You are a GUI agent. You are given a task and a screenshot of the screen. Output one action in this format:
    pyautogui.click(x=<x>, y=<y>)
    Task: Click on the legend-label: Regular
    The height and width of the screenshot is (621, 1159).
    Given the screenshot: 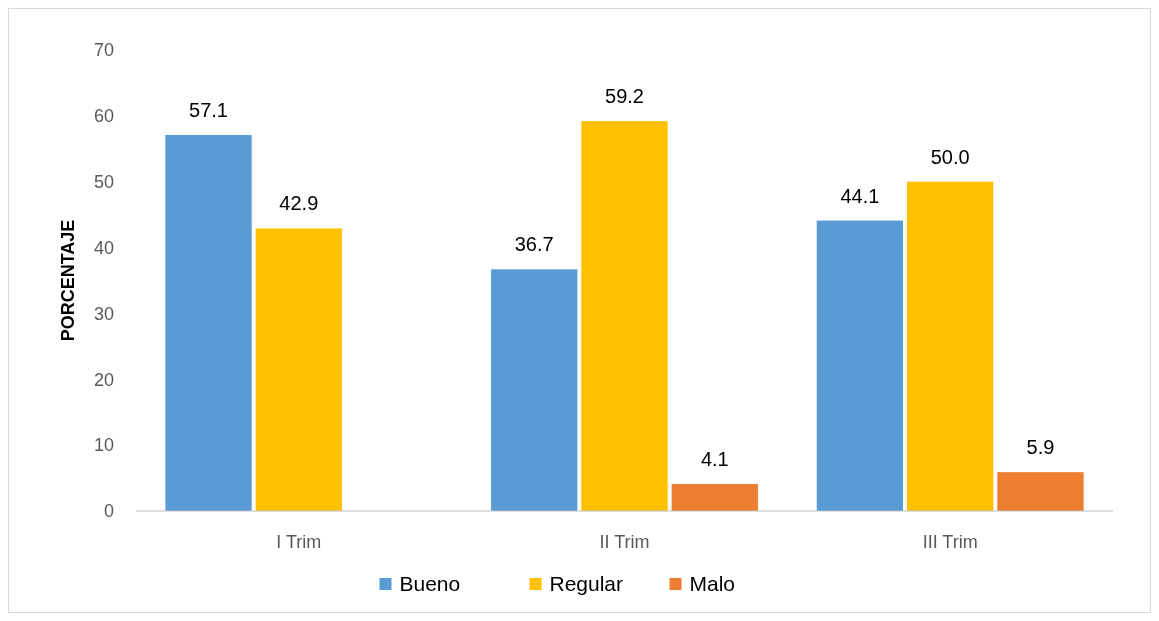 What is the action you would take?
    pyautogui.click(x=586, y=584)
    